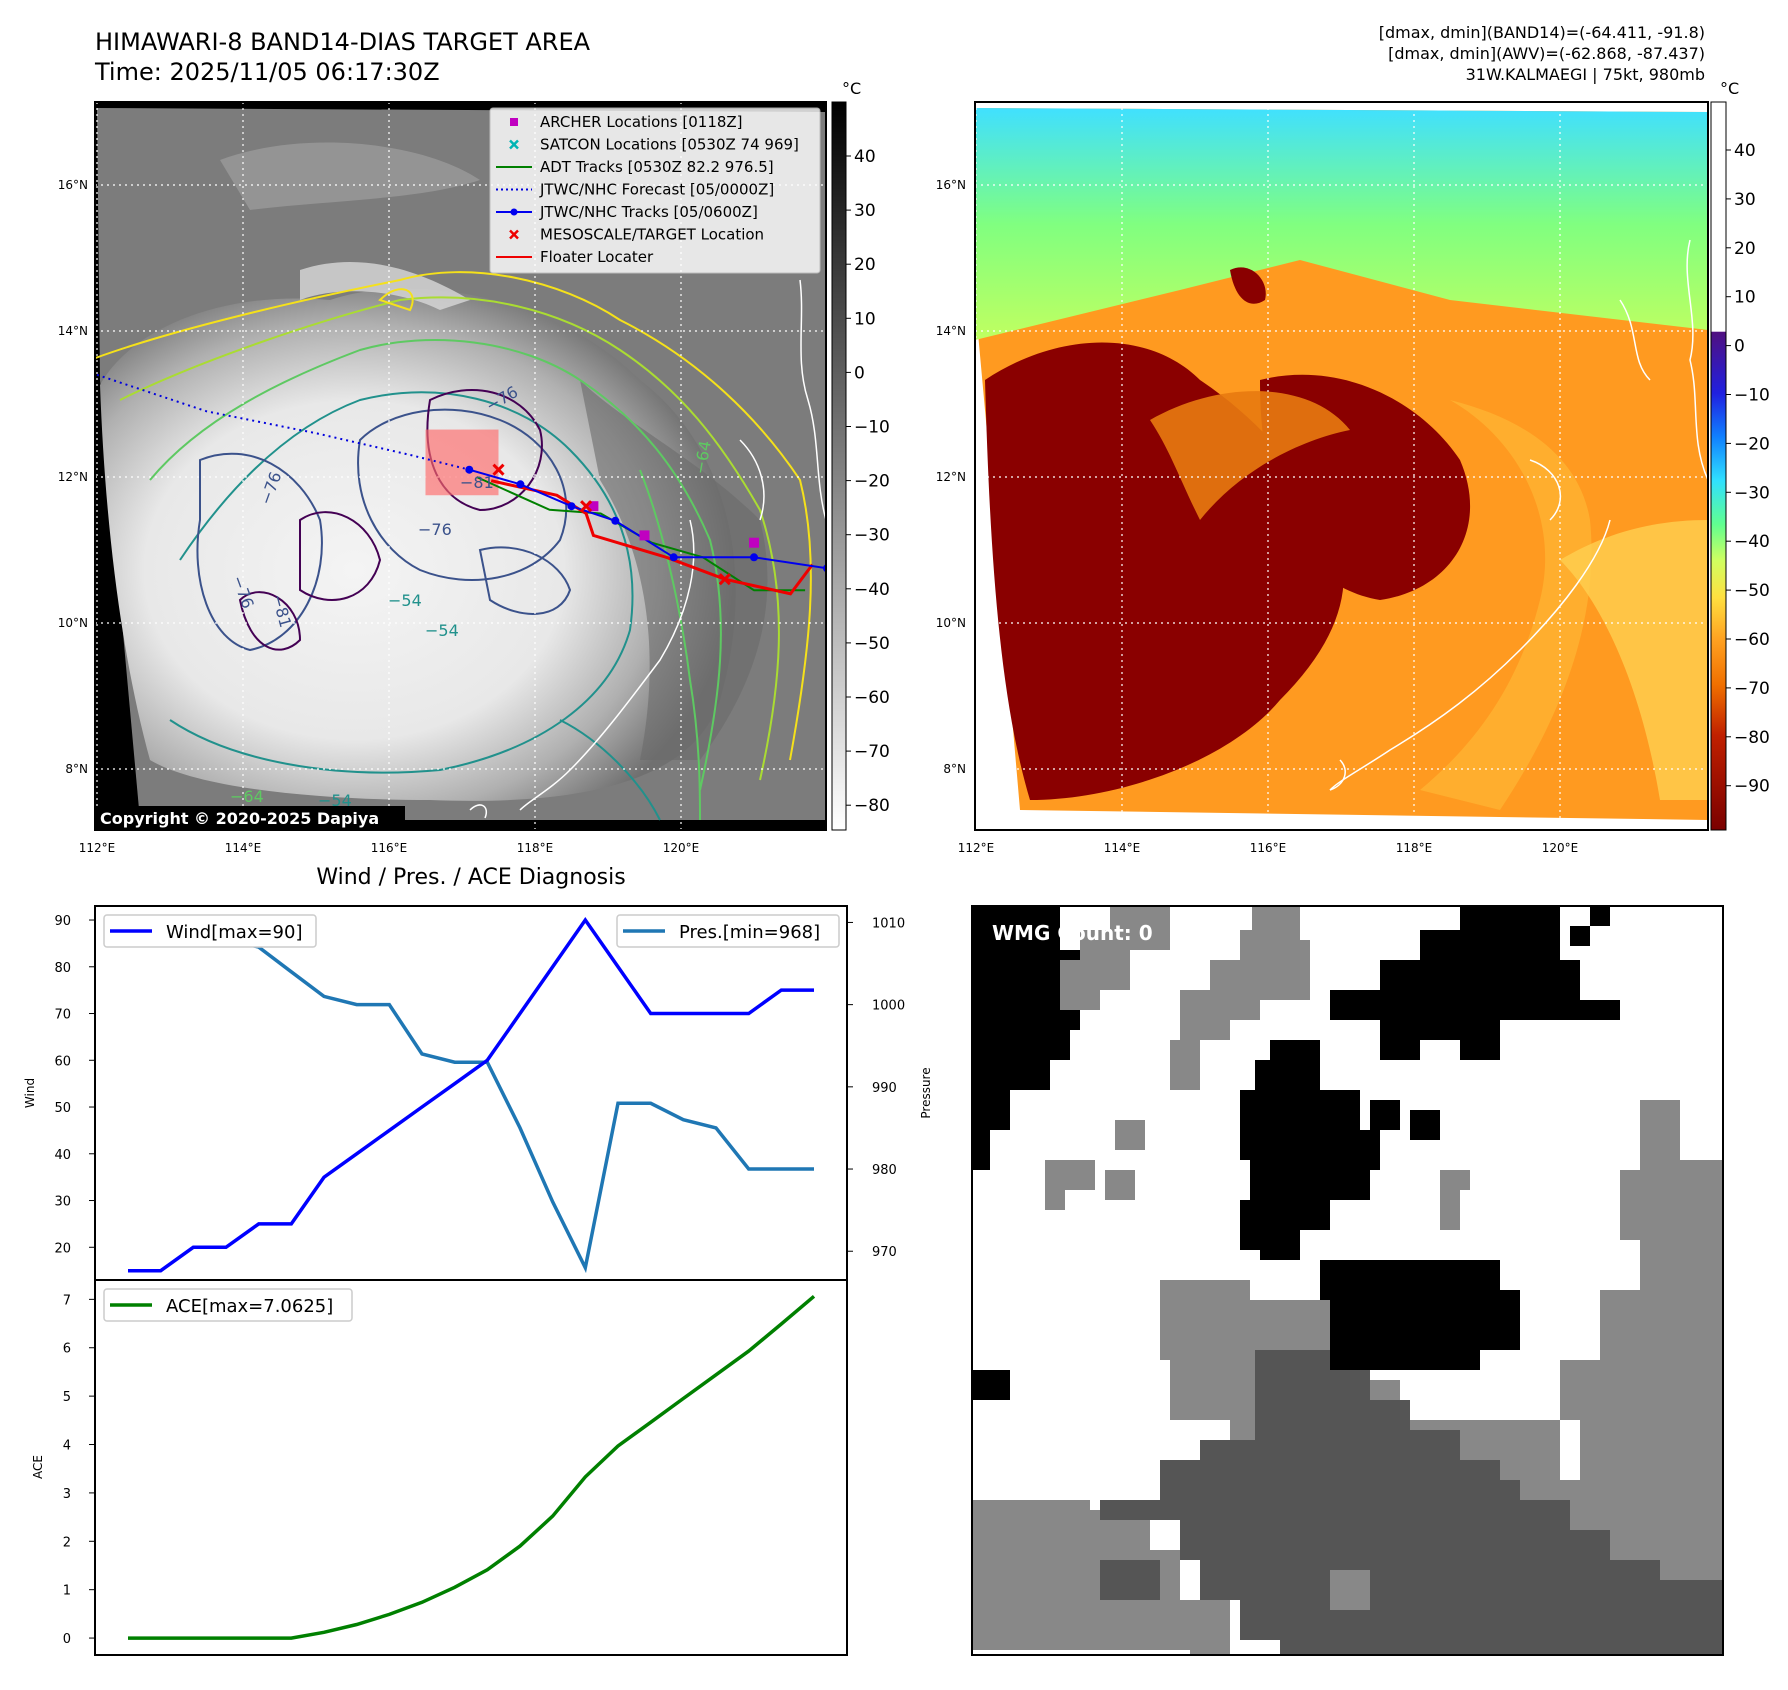 This screenshot has width=1788, height=1690. What do you see at coordinates (74, 1085) in the screenshot?
I see `wind-axis: 90 80 70 60 50 40 30 20` at bounding box center [74, 1085].